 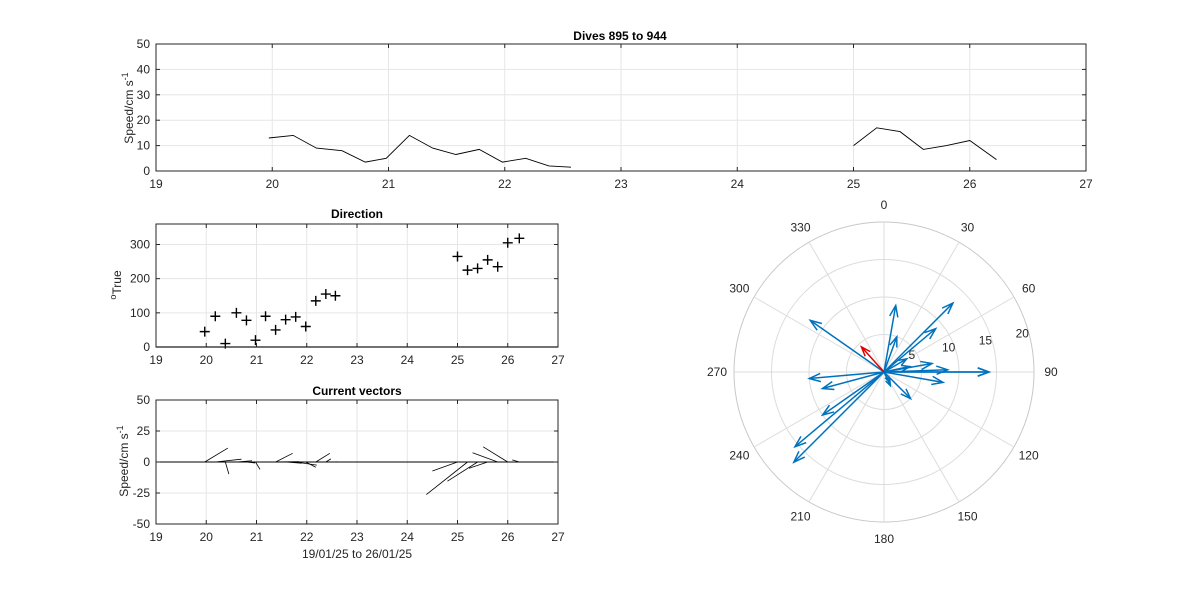 I want to click on polar-angle-label: 60, so click(x=1029, y=289).